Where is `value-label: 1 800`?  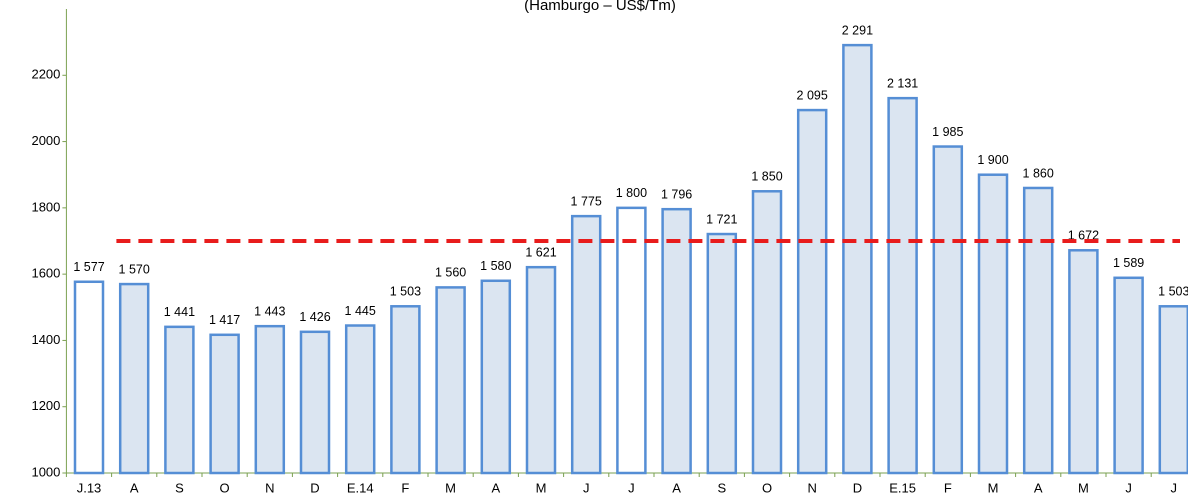 value-label: 1 800 is located at coordinates (631, 193).